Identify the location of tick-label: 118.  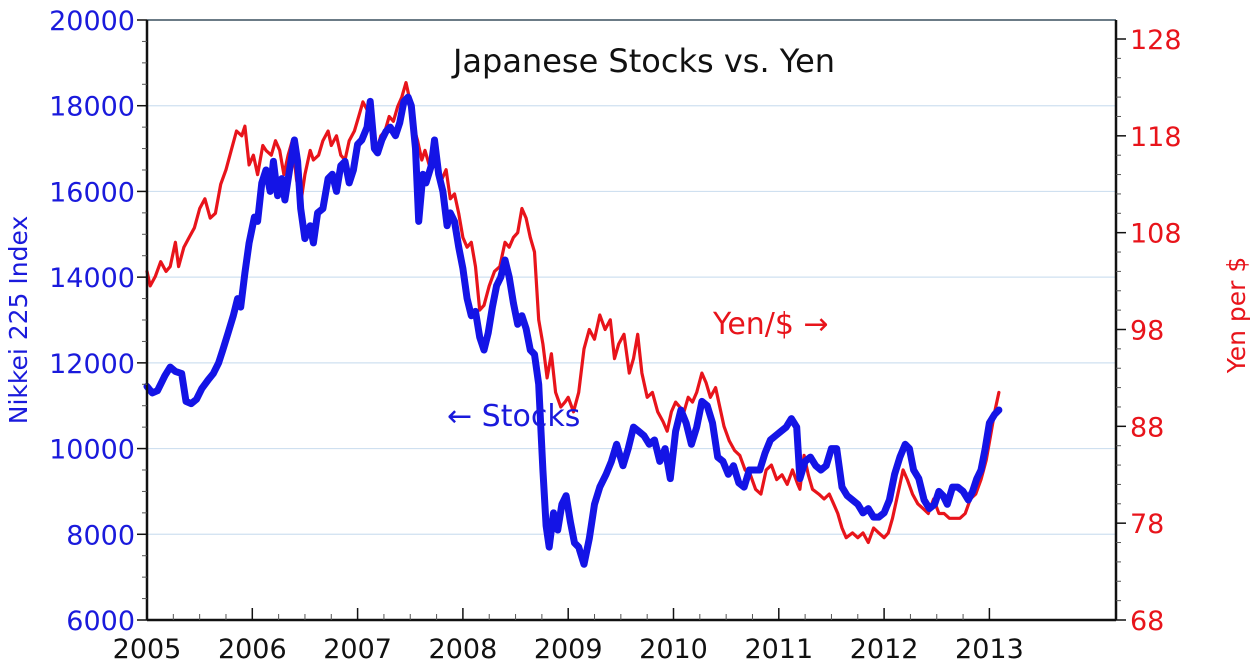
(1156, 137).